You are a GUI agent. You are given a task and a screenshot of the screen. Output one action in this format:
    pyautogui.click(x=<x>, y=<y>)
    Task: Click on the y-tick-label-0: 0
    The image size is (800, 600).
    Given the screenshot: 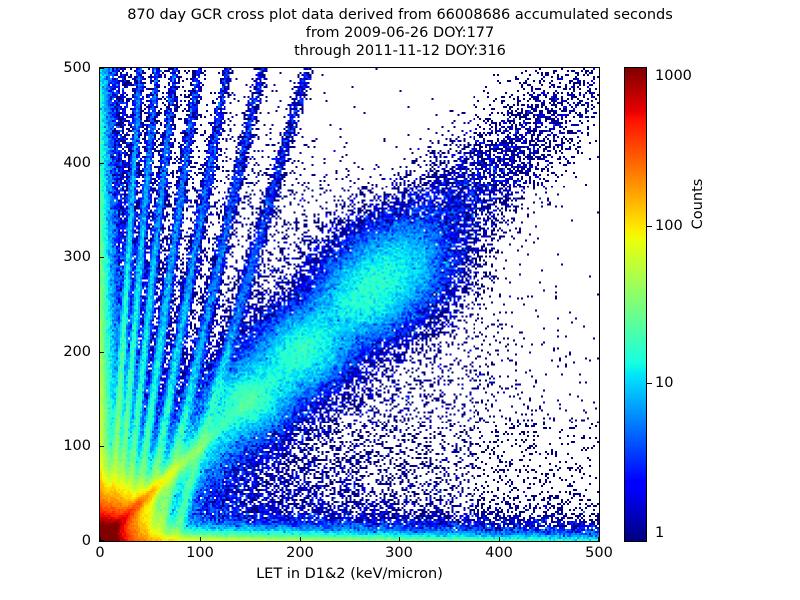 What is the action you would take?
    pyautogui.click(x=86, y=541)
    